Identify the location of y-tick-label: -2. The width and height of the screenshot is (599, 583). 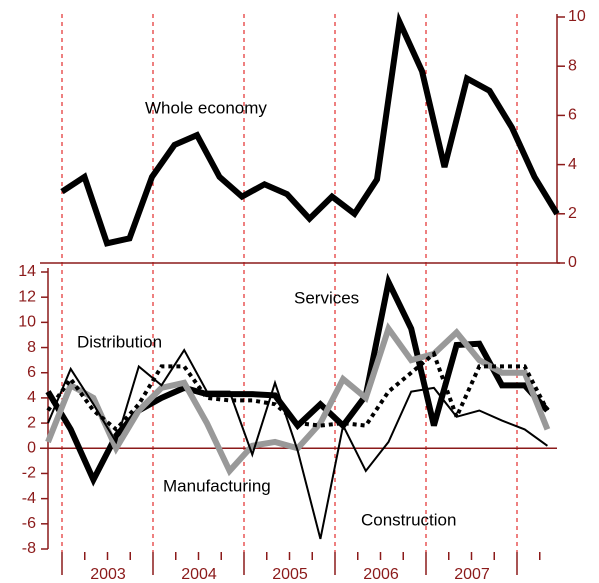
(29, 473).